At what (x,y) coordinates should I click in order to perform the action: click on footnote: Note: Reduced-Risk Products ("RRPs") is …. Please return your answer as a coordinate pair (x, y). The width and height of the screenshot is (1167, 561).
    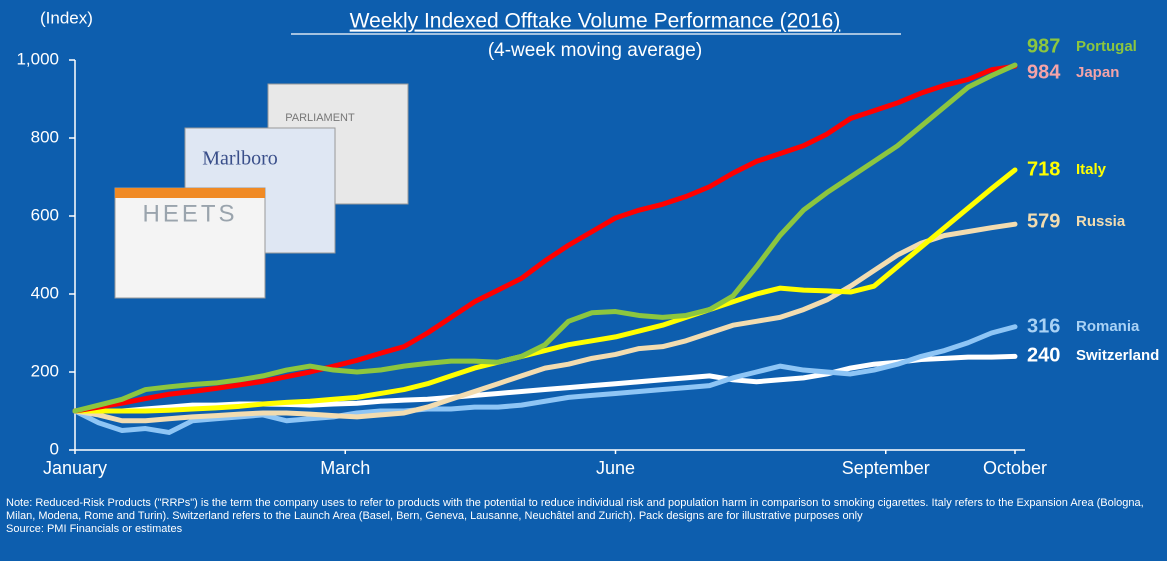
    Looking at the image, I should click on (581, 516).